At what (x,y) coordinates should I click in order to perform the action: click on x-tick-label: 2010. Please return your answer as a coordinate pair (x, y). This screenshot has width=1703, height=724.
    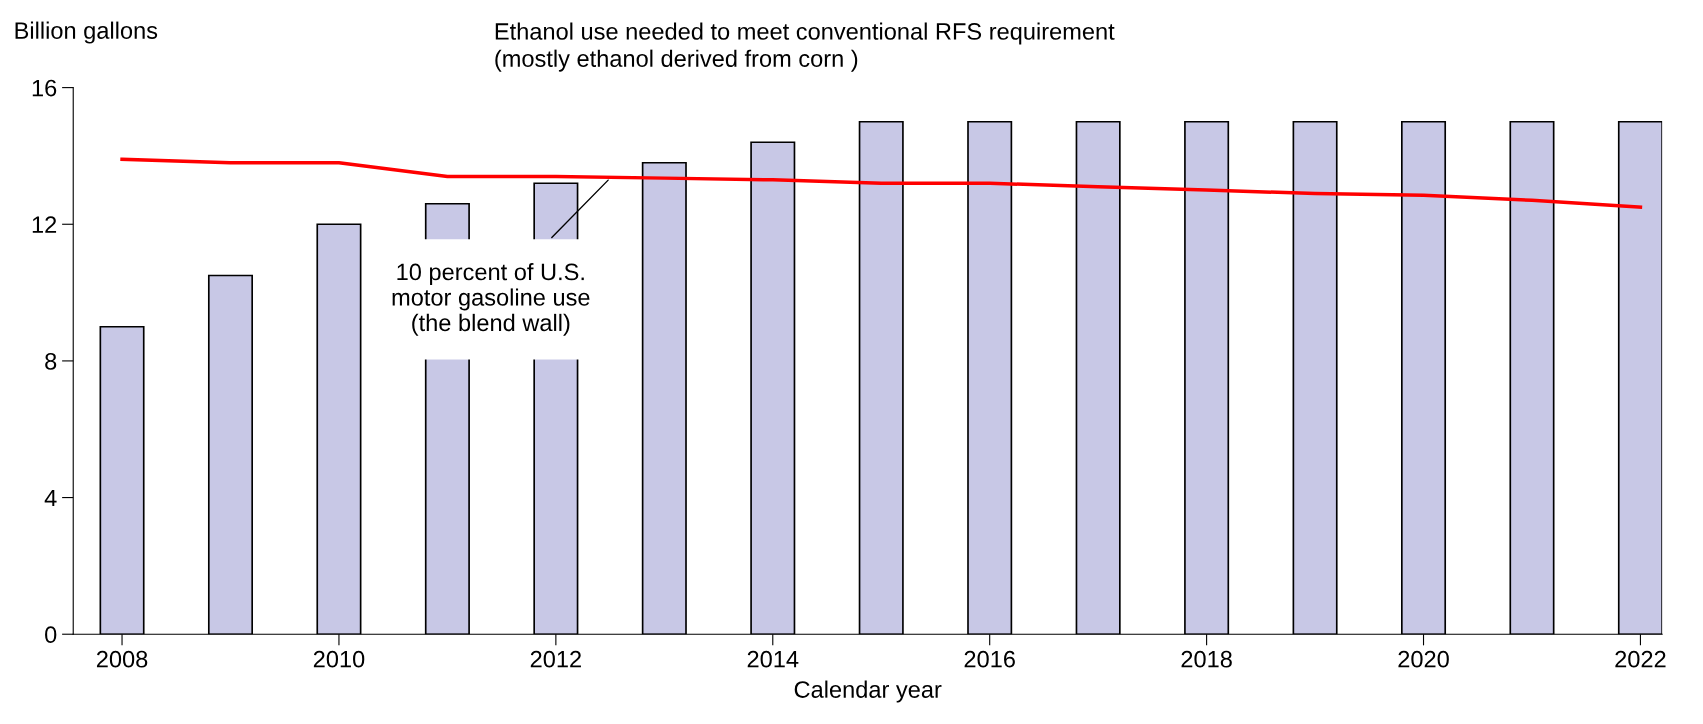
    Looking at the image, I should click on (339, 659).